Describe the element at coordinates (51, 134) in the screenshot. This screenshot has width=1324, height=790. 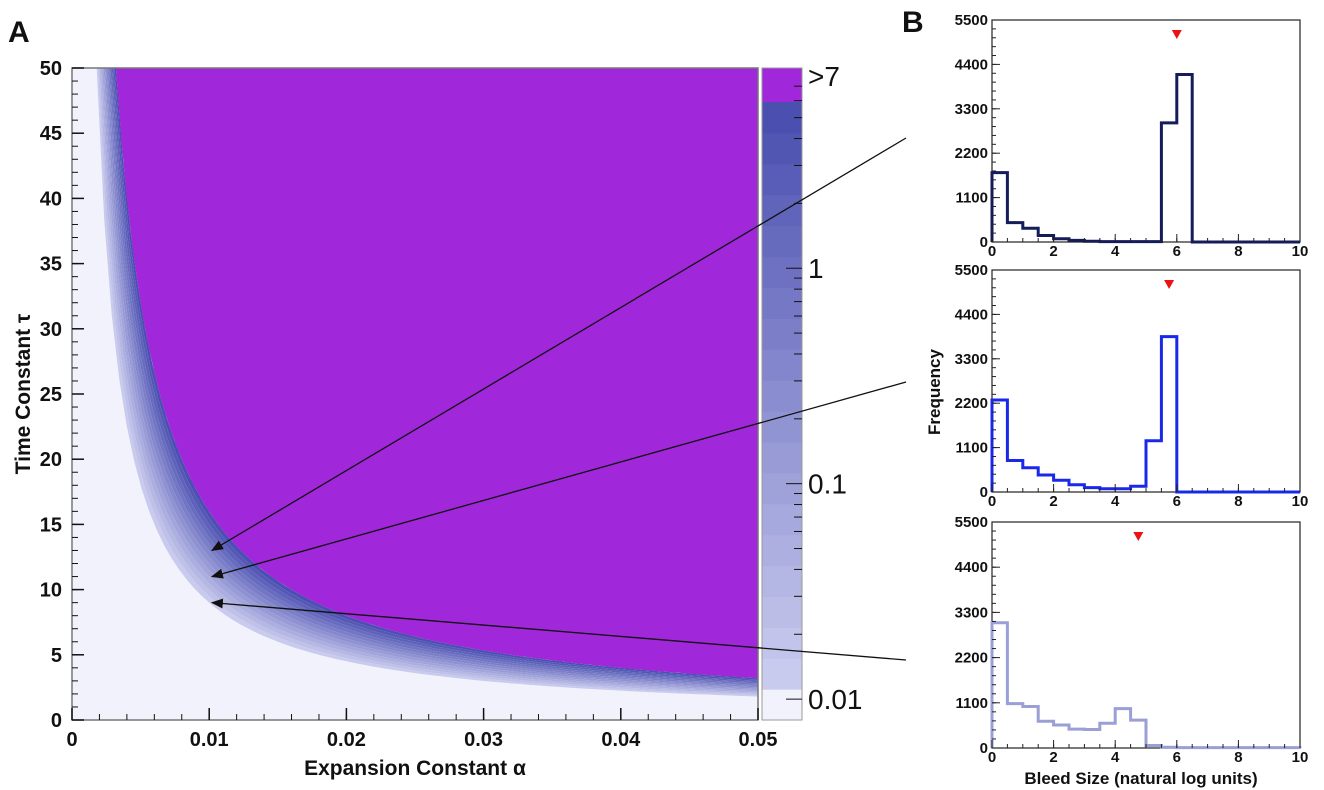
I see `y-tick-label-a: 45` at that location.